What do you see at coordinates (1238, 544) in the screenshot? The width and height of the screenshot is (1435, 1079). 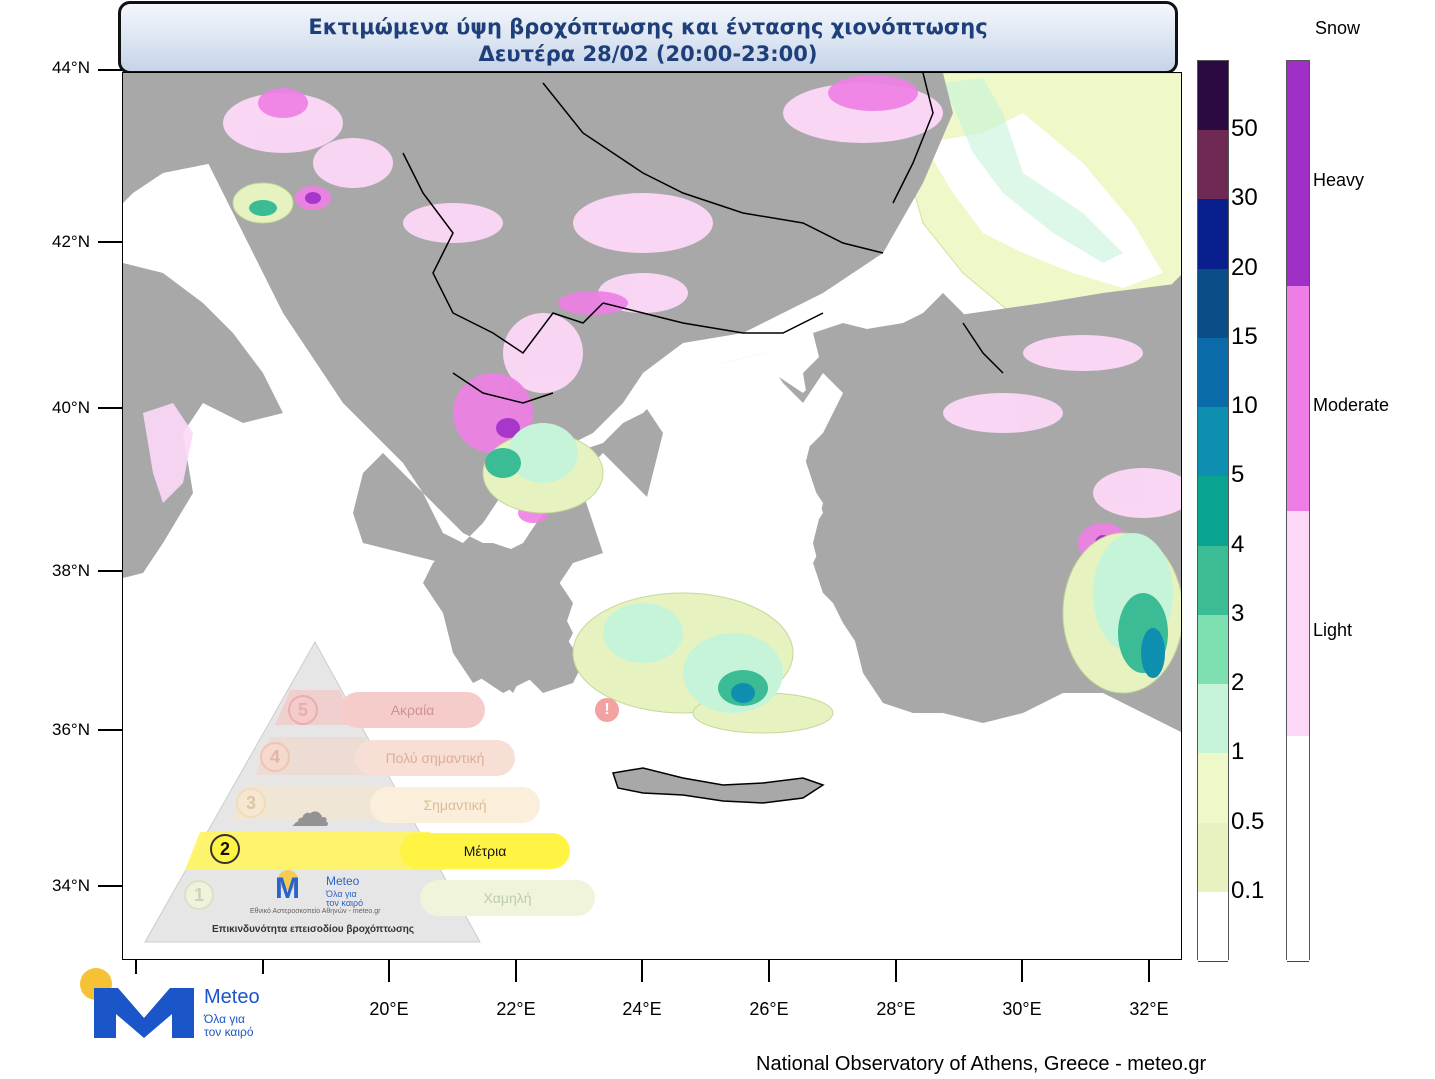 I see `rain-colorbar-label: 4` at bounding box center [1238, 544].